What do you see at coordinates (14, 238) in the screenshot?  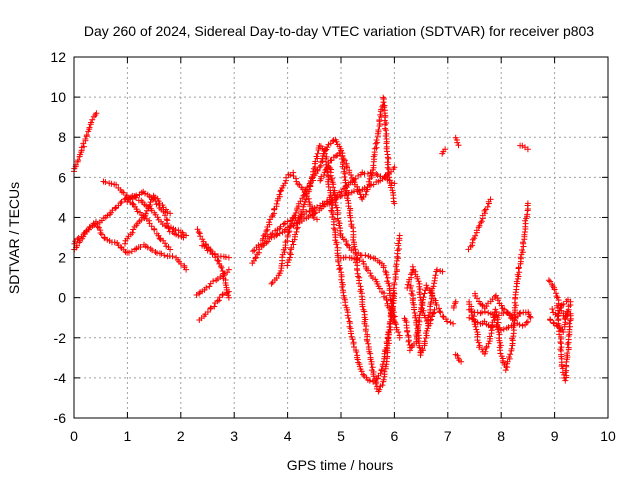 I see `y-axis-label: SDTVAR / TECUs` at bounding box center [14, 238].